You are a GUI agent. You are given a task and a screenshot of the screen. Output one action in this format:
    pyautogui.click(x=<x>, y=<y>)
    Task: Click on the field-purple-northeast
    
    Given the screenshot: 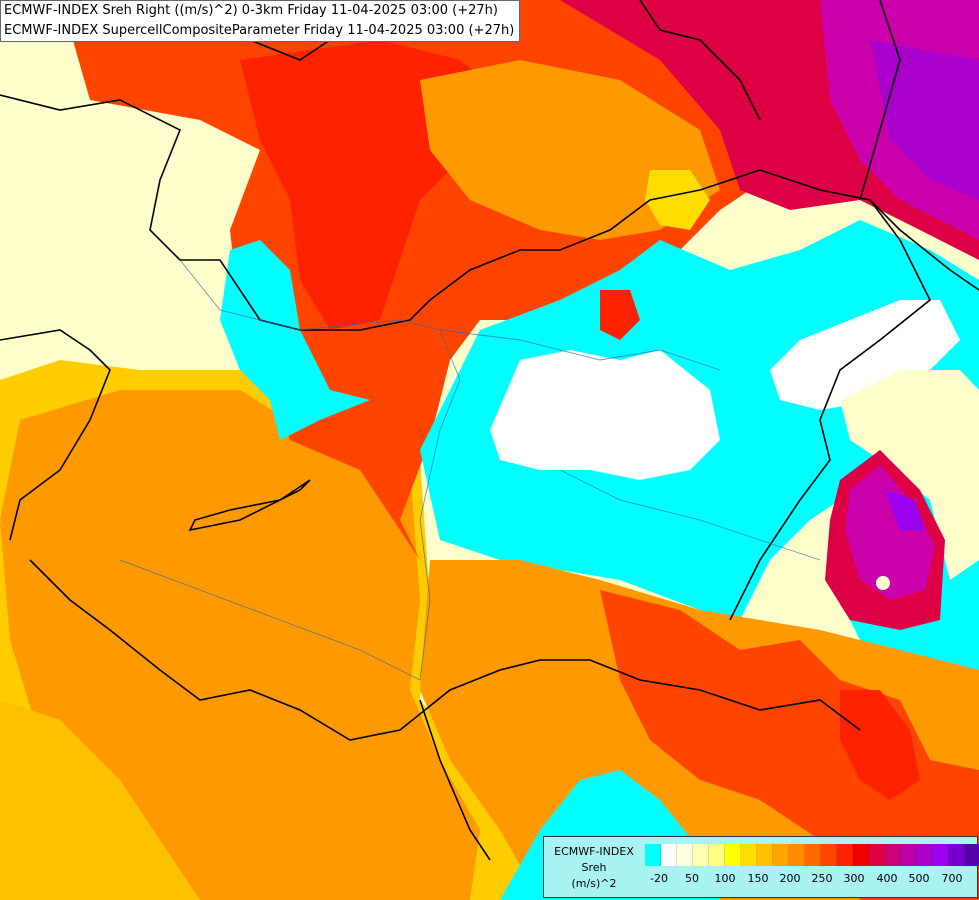 What is the action you would take?
    pyautogui.click(x=924, y=120)
    